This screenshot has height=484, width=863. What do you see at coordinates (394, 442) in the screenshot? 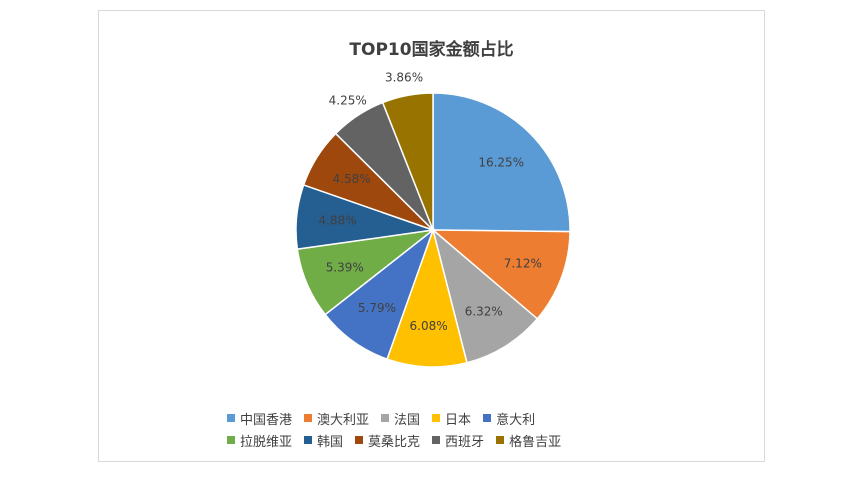
I see `legend-label-7: 莫桑比克` at bounding box center [394, 442].